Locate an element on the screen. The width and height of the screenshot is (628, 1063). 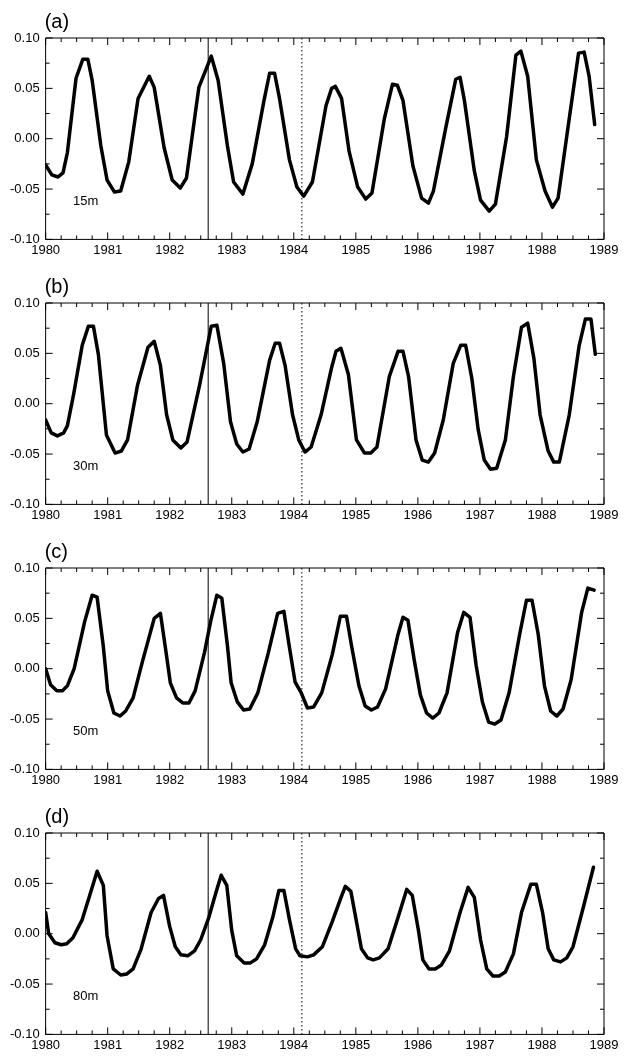
annotation: 80m is located at coordinates (85, 995).